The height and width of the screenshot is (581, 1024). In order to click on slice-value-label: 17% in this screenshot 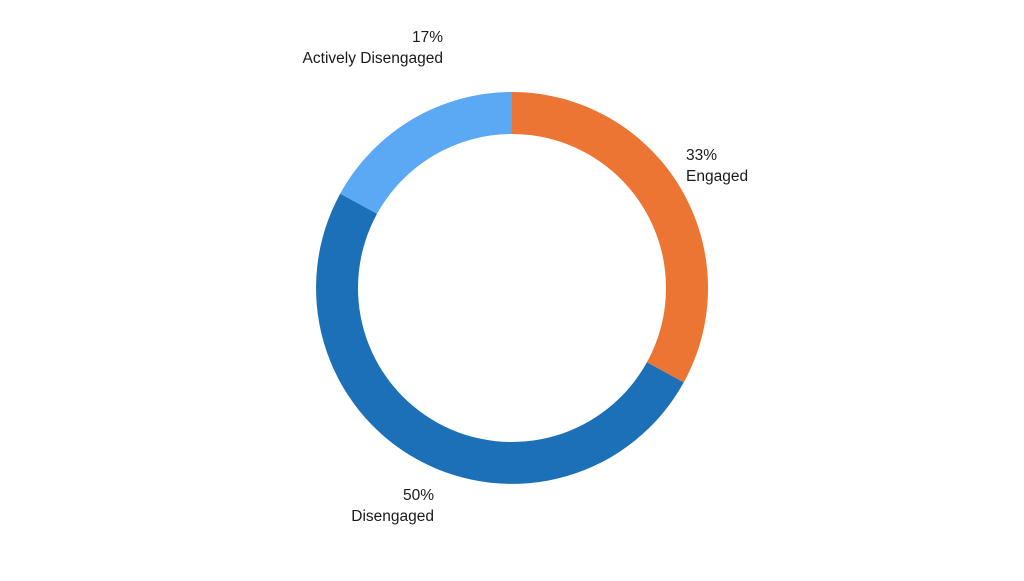, I will do `click(427, 37)`.